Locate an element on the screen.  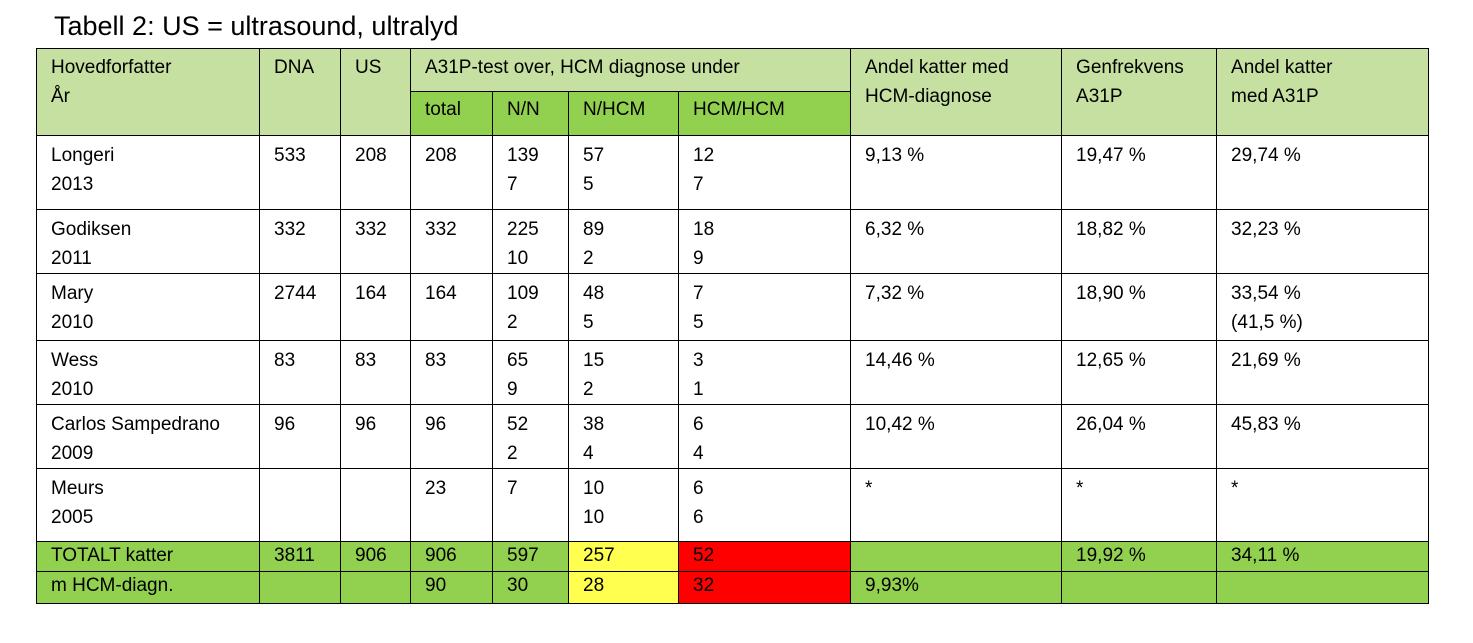
totals-us: 906 is located at coordinates (375, 556).